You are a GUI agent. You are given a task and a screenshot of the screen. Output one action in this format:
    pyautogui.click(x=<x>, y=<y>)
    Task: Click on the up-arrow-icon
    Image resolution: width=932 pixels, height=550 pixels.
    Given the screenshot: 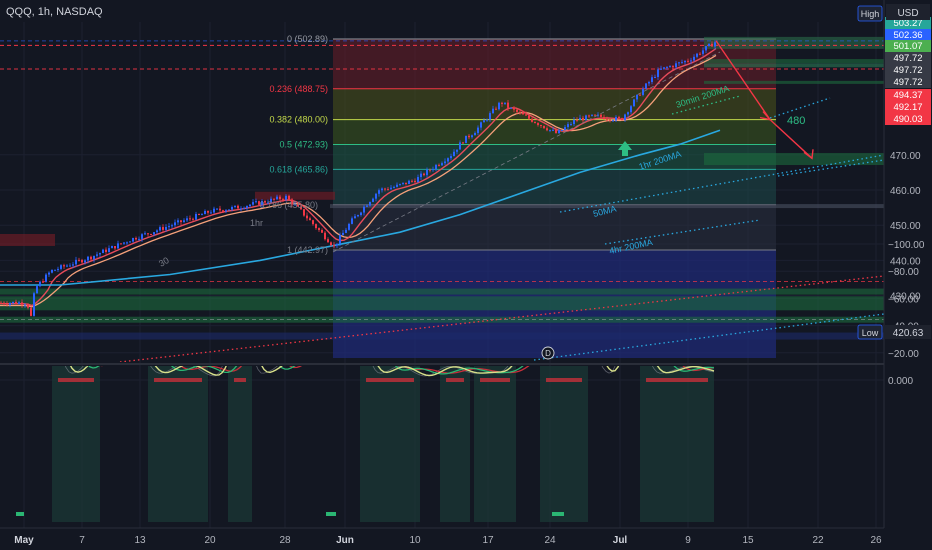 What is the action you would take?
    pyautogui.click(x=625, y=148)
    